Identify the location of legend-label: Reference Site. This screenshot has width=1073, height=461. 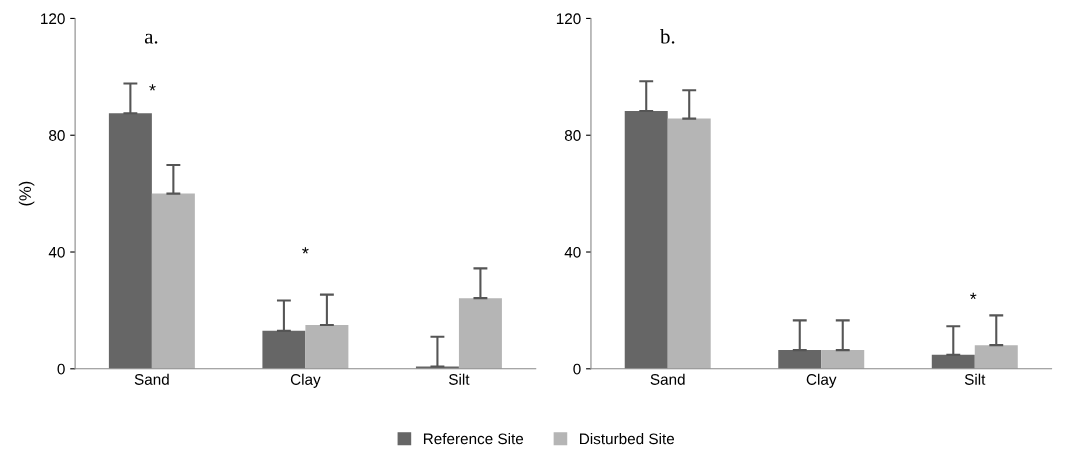
(473, 439).